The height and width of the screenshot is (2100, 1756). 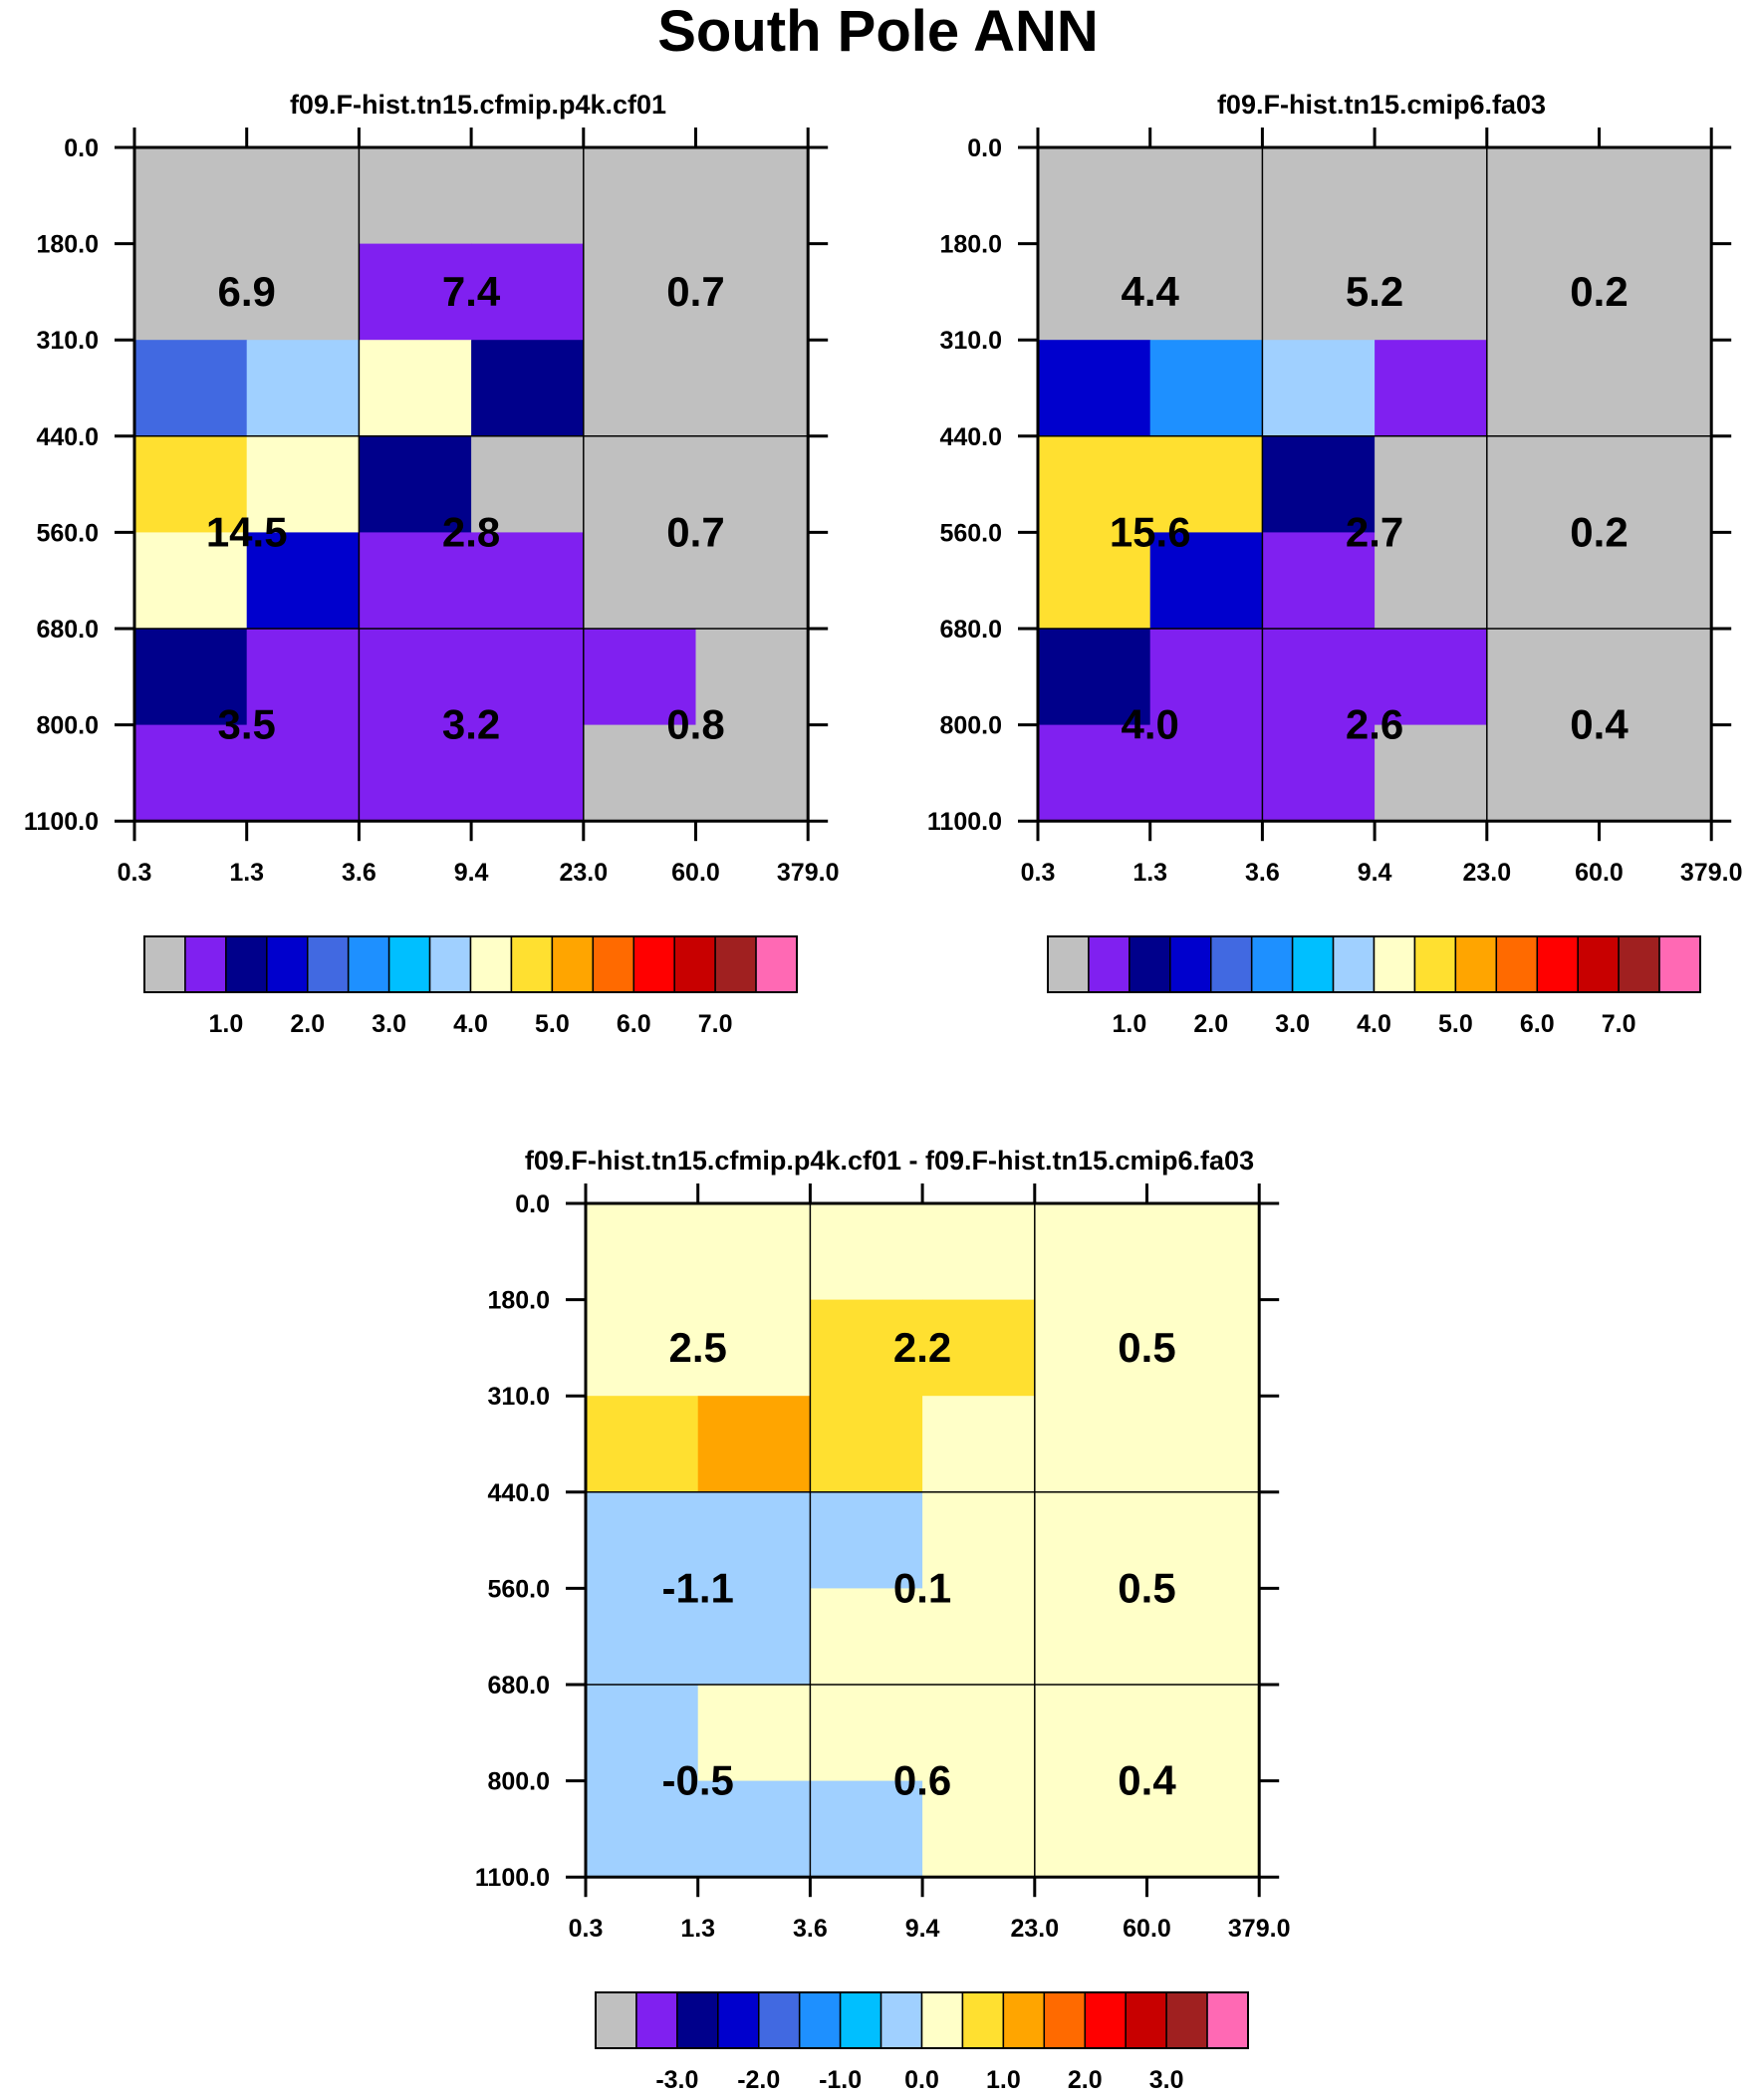 I want to click on colorbar-label: 6.0, so click(x=1537, y=1024).